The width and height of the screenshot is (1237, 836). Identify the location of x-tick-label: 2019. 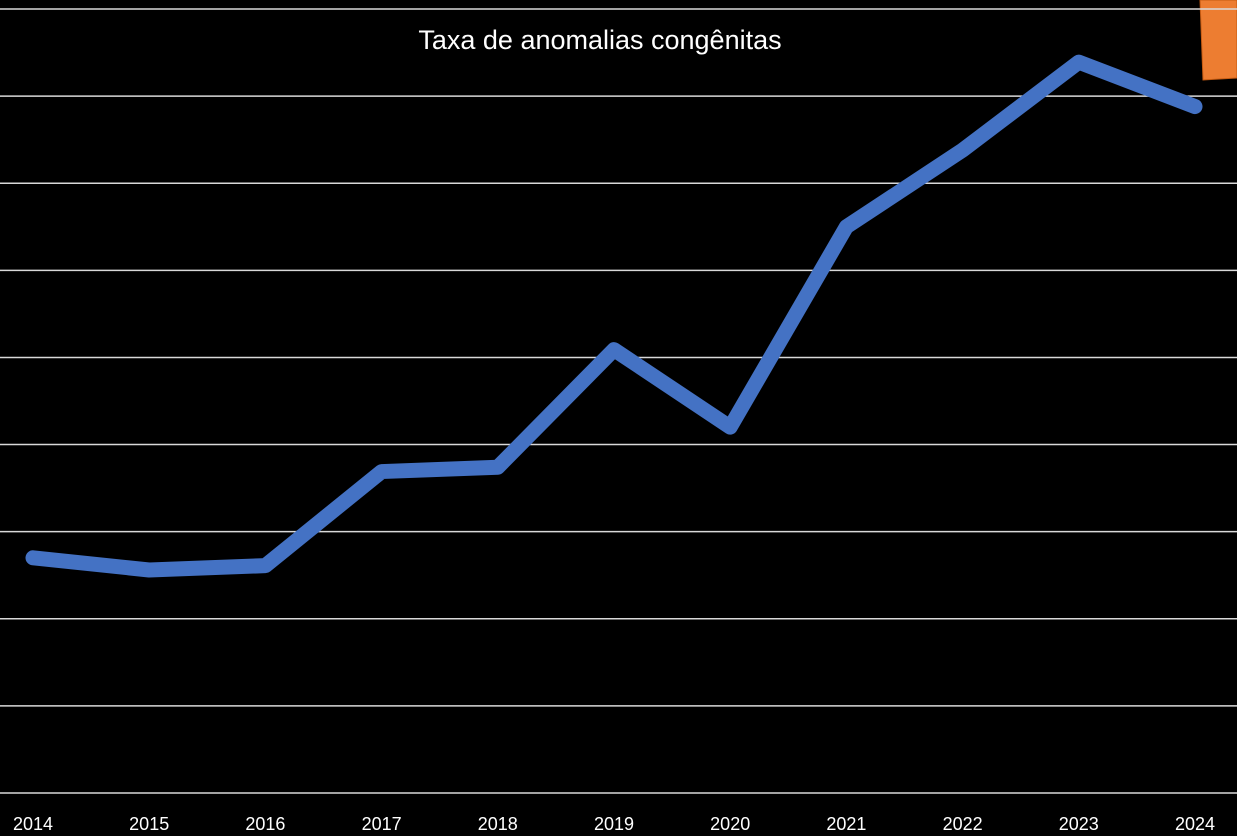
(614, 824).